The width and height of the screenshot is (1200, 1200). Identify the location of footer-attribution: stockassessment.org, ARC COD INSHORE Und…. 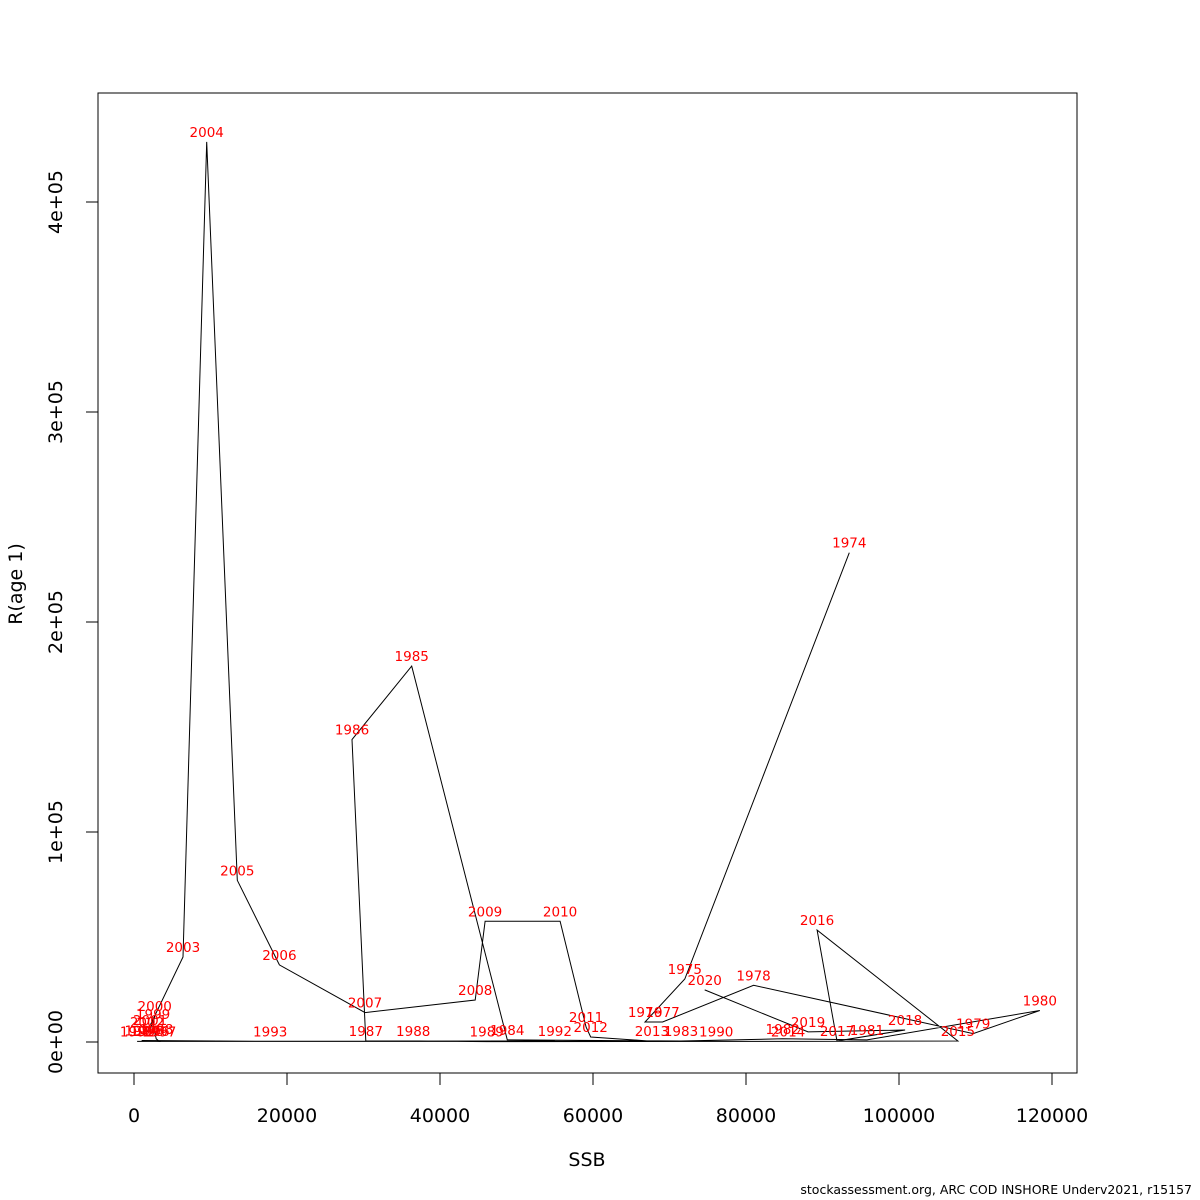
(996, 1189).